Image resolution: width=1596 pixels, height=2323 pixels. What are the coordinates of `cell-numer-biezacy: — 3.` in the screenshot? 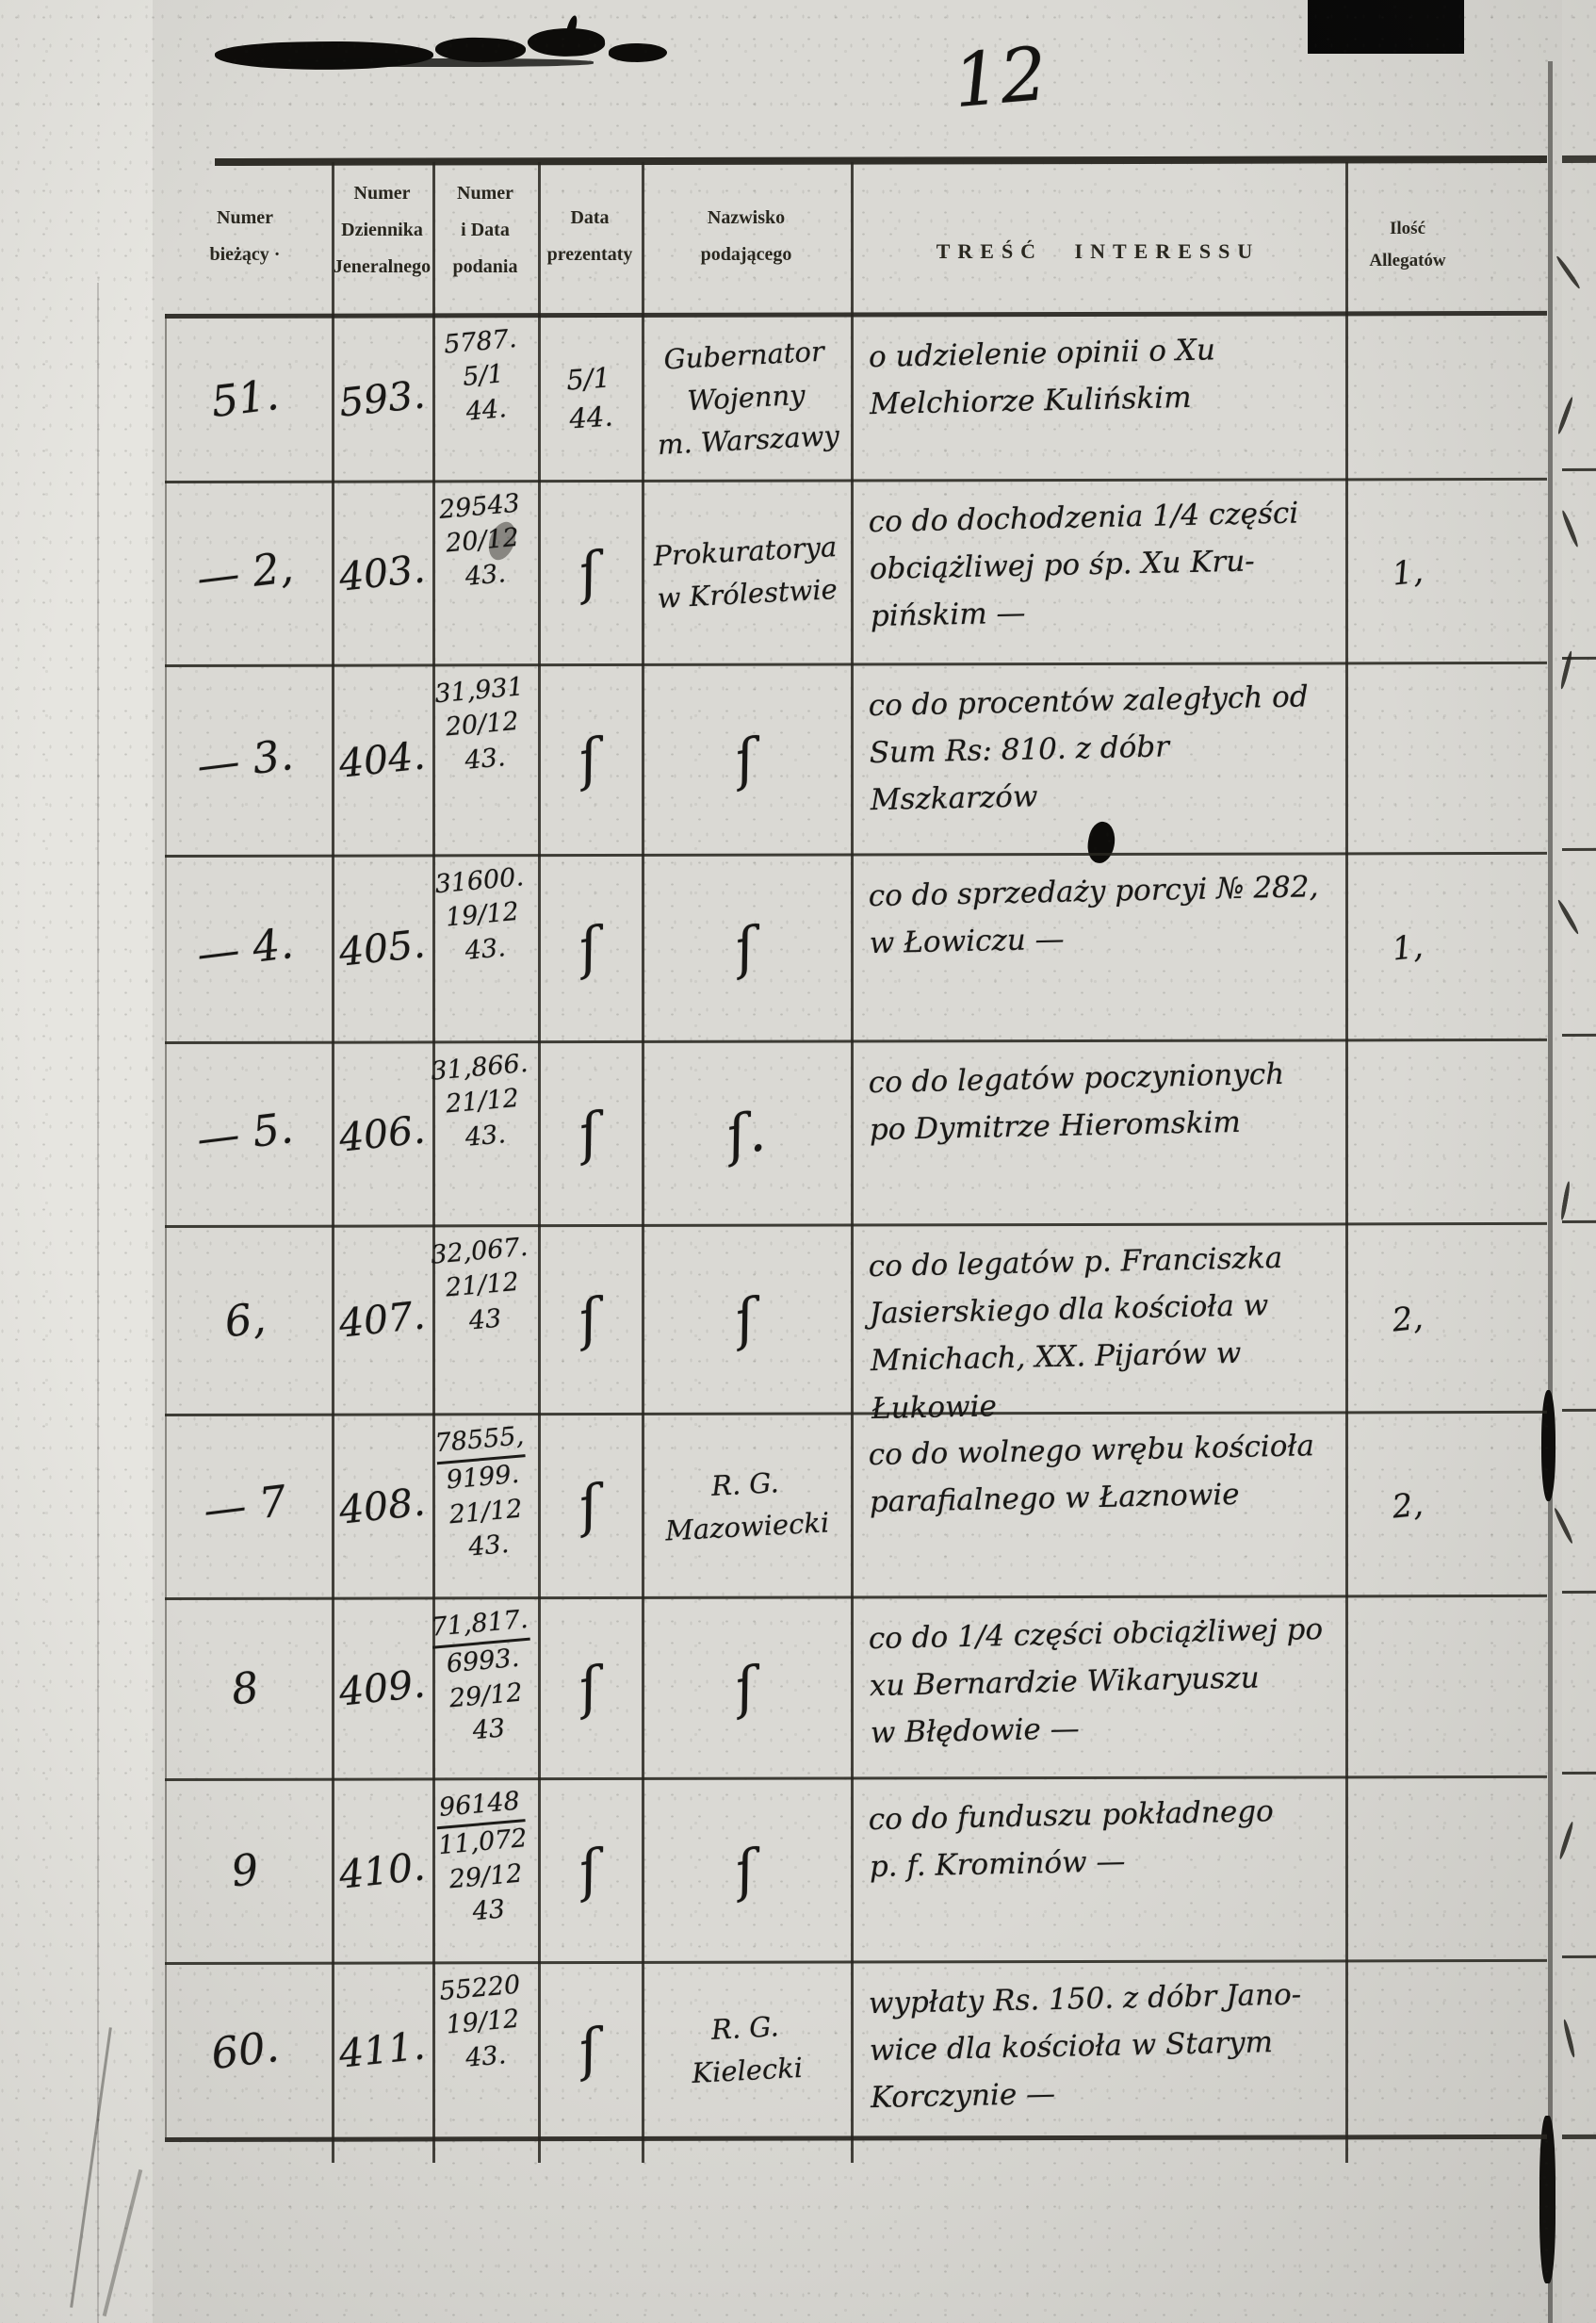 It's located at (245, 759).